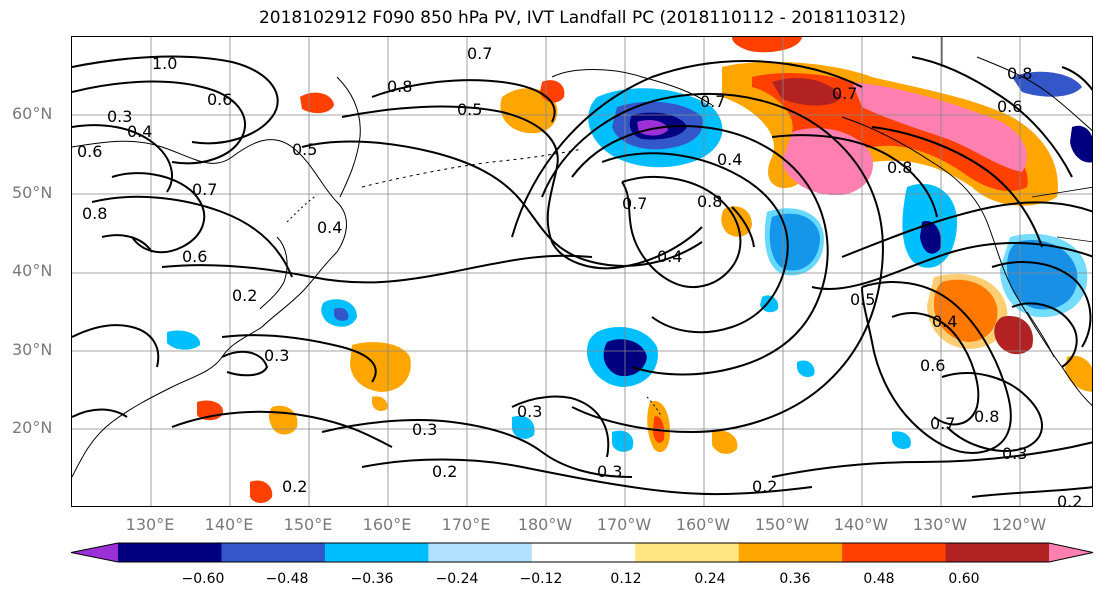  Describe the element at coordinates (203, 579) in the screenshot. I see `colorbar-tick-label: −0.60` at that location.